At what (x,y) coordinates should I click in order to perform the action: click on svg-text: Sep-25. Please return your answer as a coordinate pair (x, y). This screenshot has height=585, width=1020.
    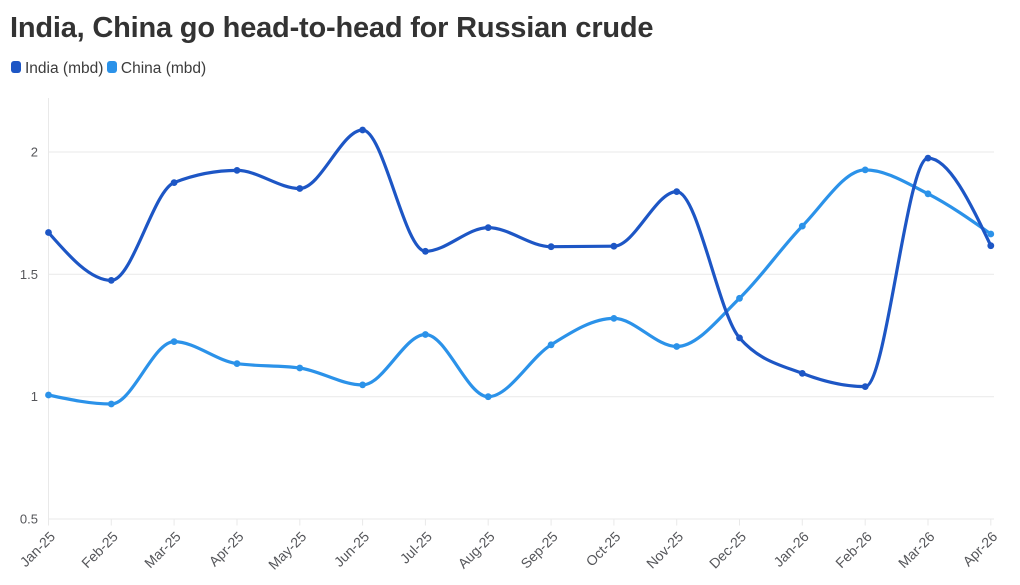
    Looking at the image, I should click on (538, 549).